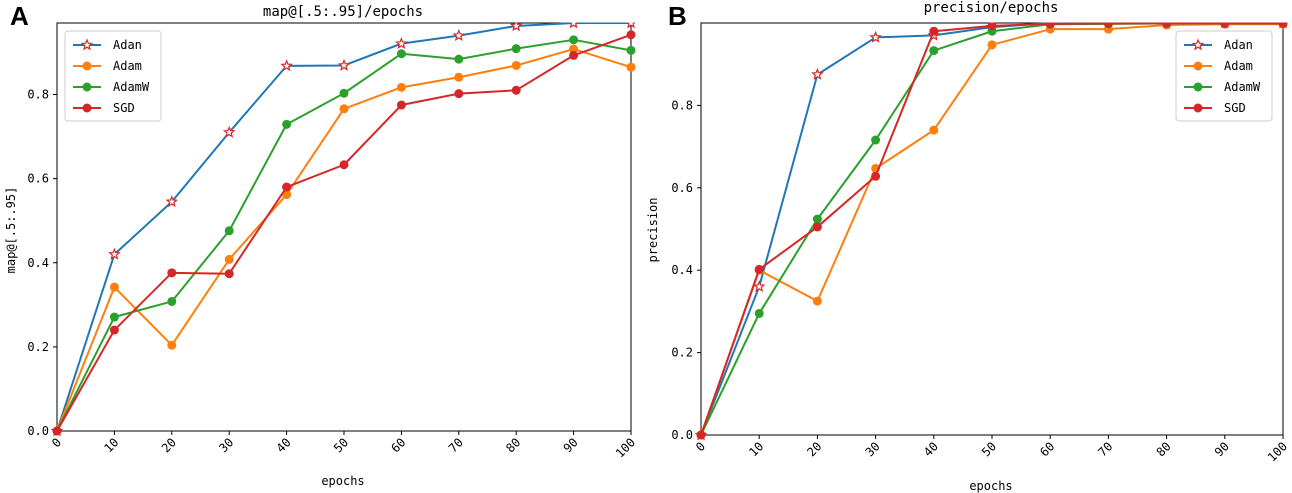  Describe the element at coordinates (87, 87) in the screenshot. I see `legend-marker-adamw` at that location.